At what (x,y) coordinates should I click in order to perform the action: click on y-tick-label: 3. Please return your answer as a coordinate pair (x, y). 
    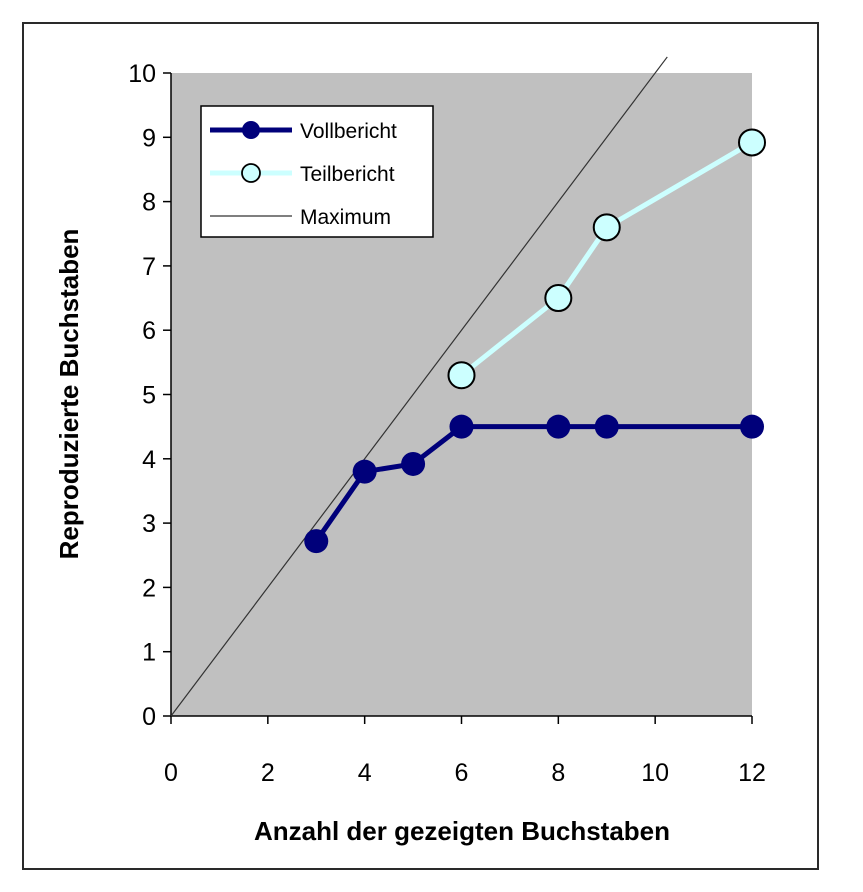
    Looking at the image, I should click on (149, 524).